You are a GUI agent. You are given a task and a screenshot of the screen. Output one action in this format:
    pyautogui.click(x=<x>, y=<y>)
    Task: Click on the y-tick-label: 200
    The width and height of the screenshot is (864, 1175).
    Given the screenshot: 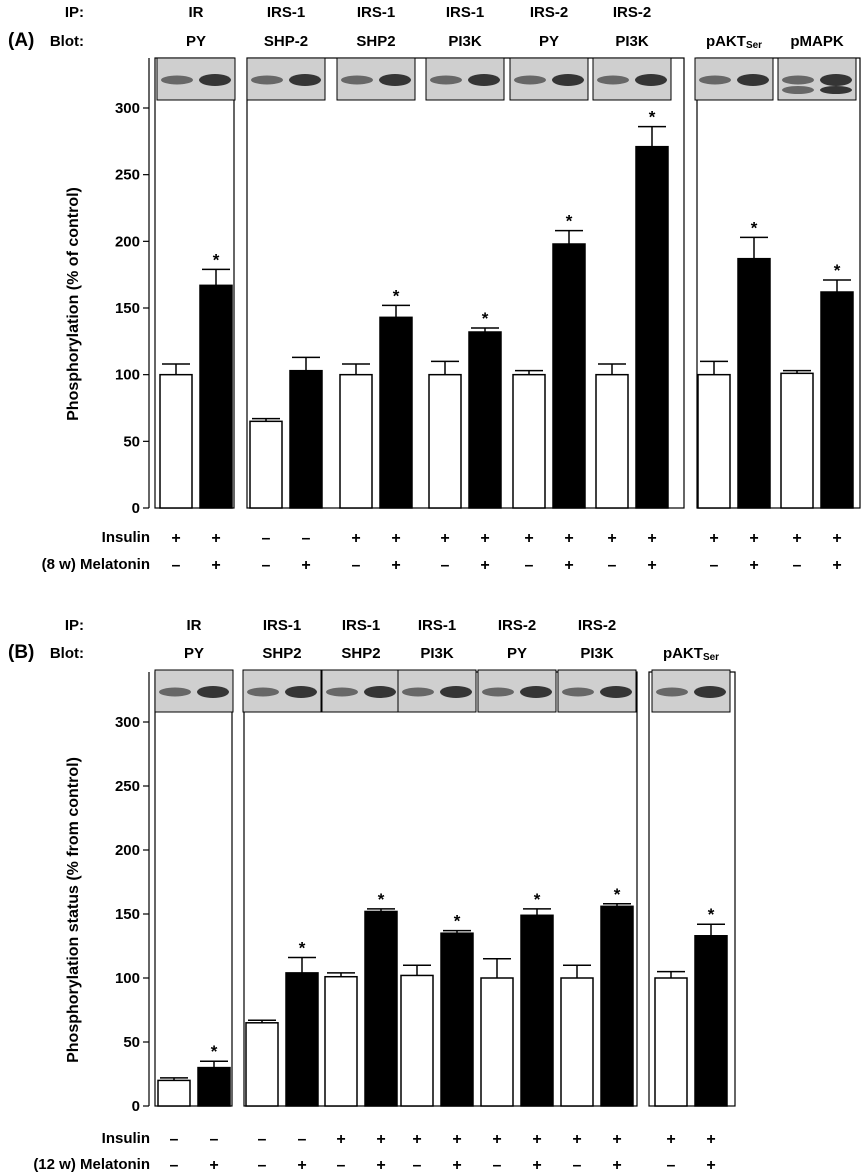 What is the action you would take?
    pyautogui.click(x=127, y=241)
    